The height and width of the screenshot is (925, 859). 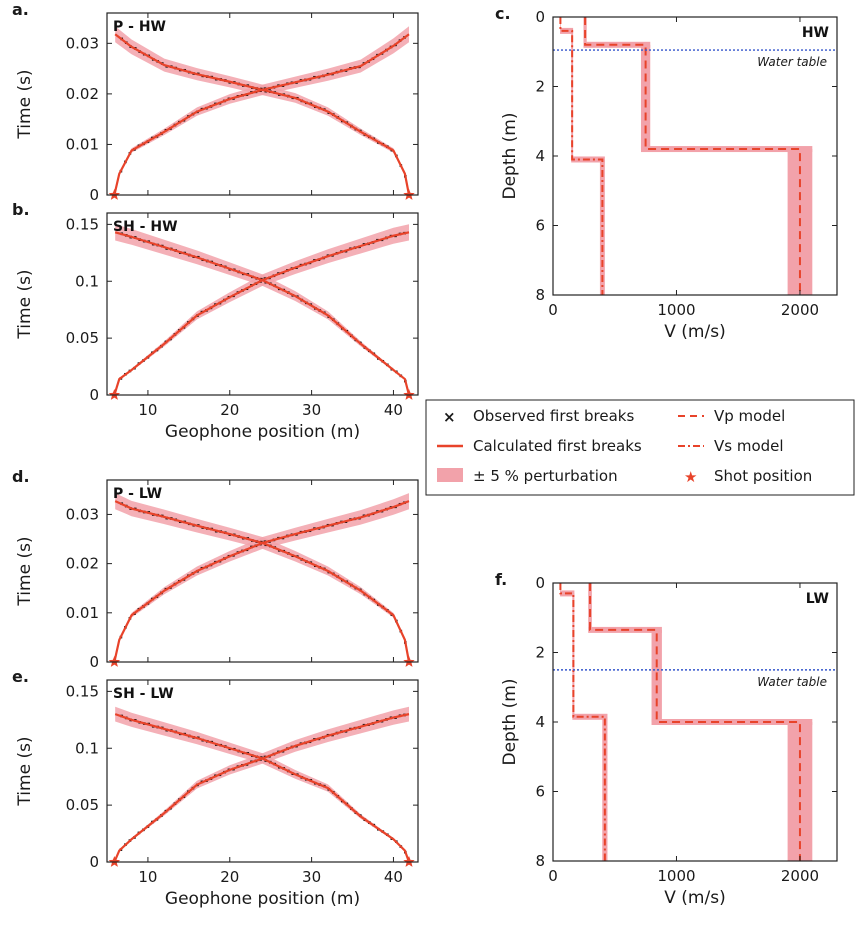 I want to click on legend-vp-label: Vp model, so click(x=749, y=416).